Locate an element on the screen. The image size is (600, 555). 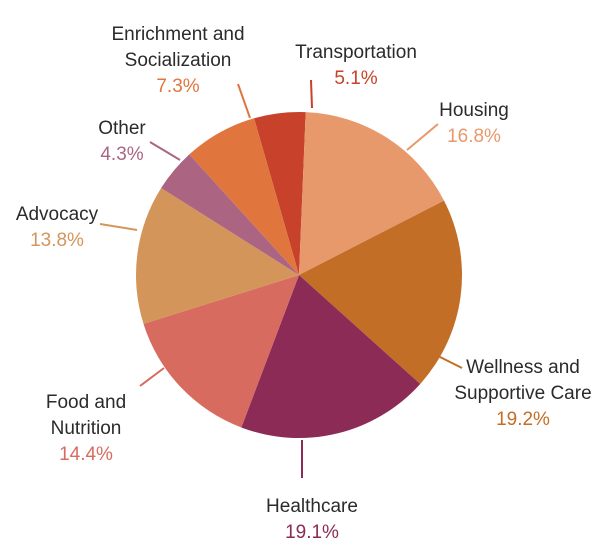
slice-label-5-line-0: Advocacy is located at coordinates (57, 214).